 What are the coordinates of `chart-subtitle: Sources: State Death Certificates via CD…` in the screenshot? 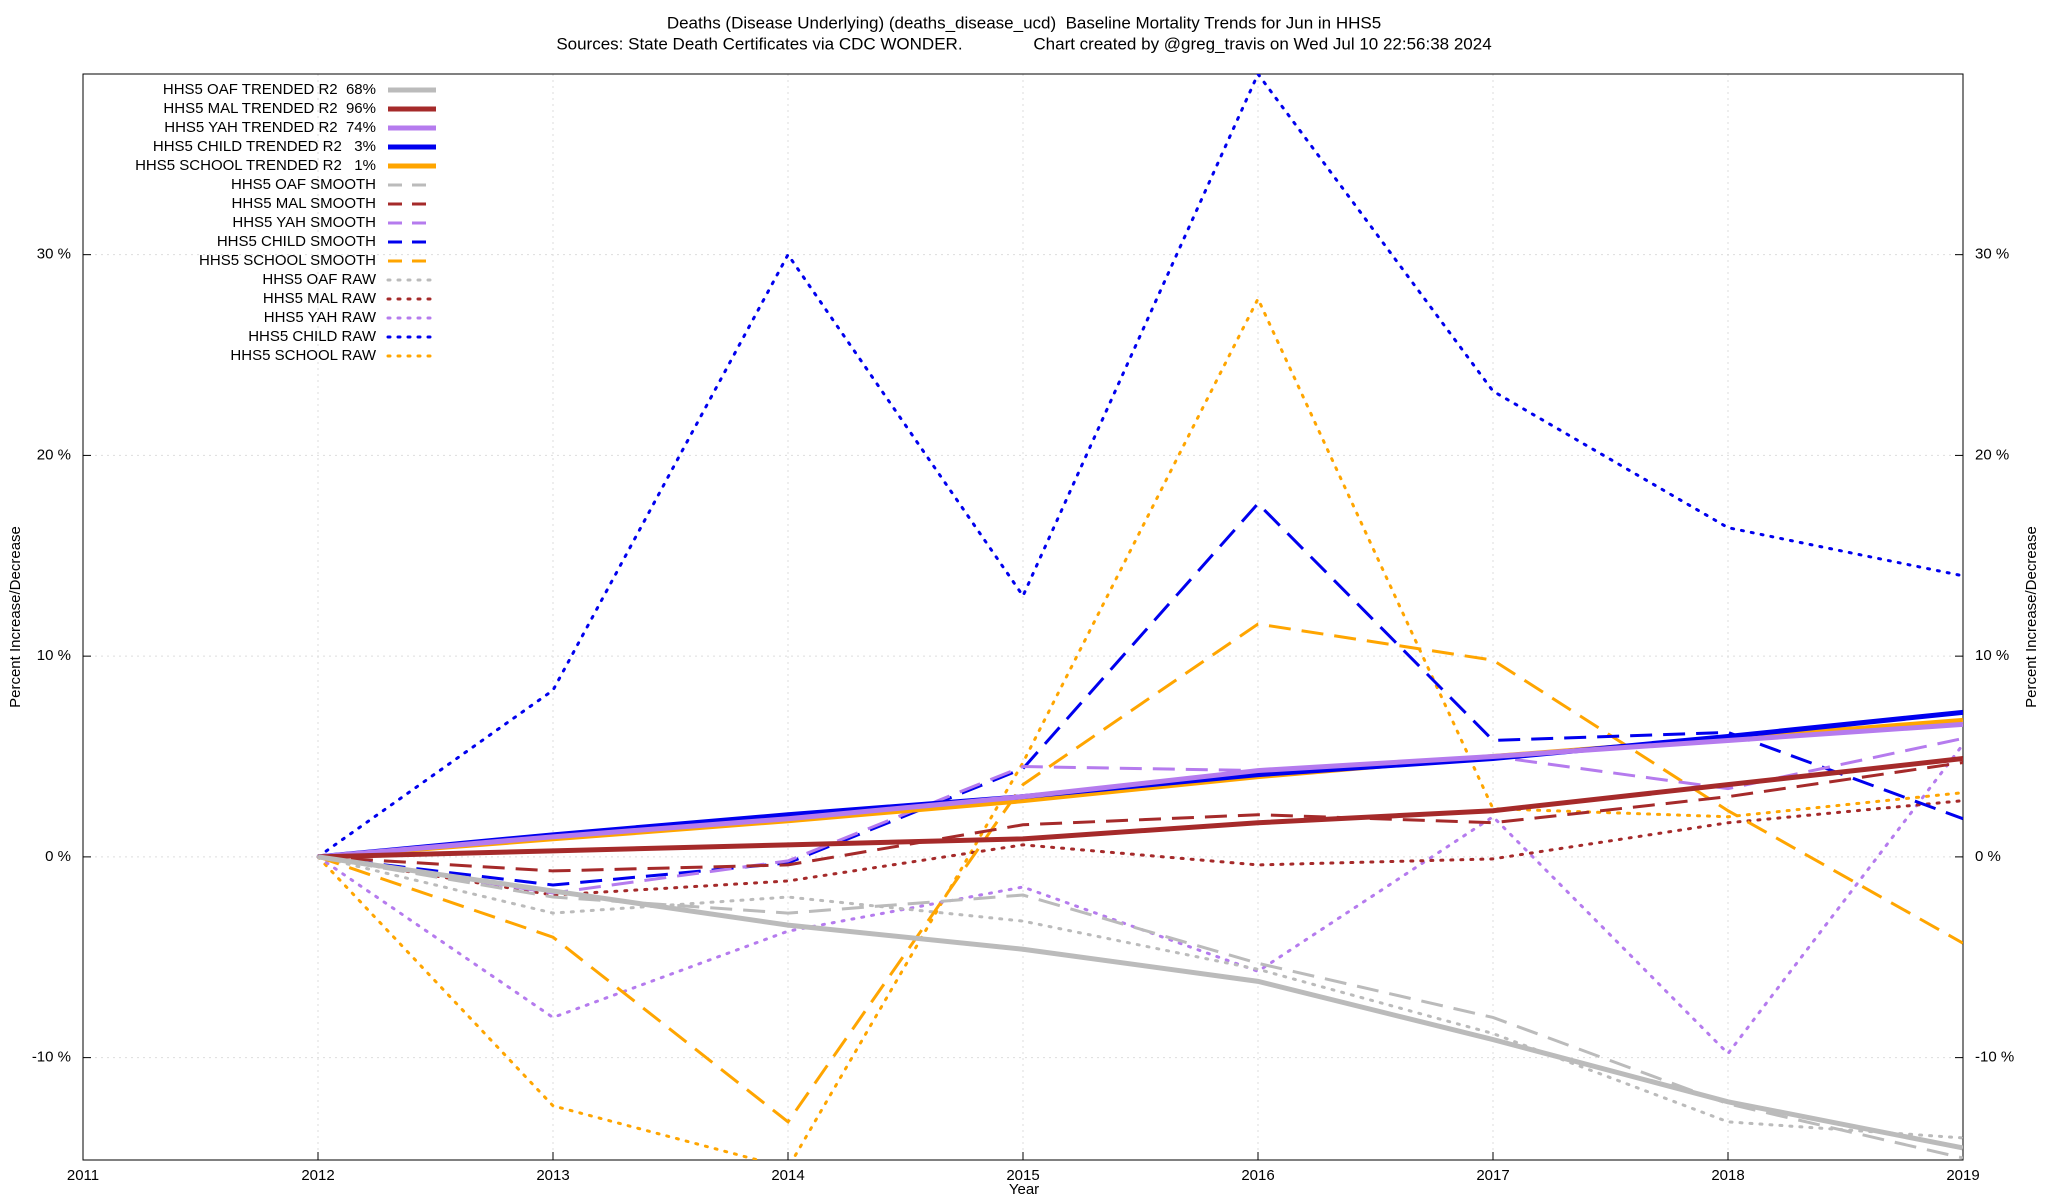 It's located at (1023, 43).